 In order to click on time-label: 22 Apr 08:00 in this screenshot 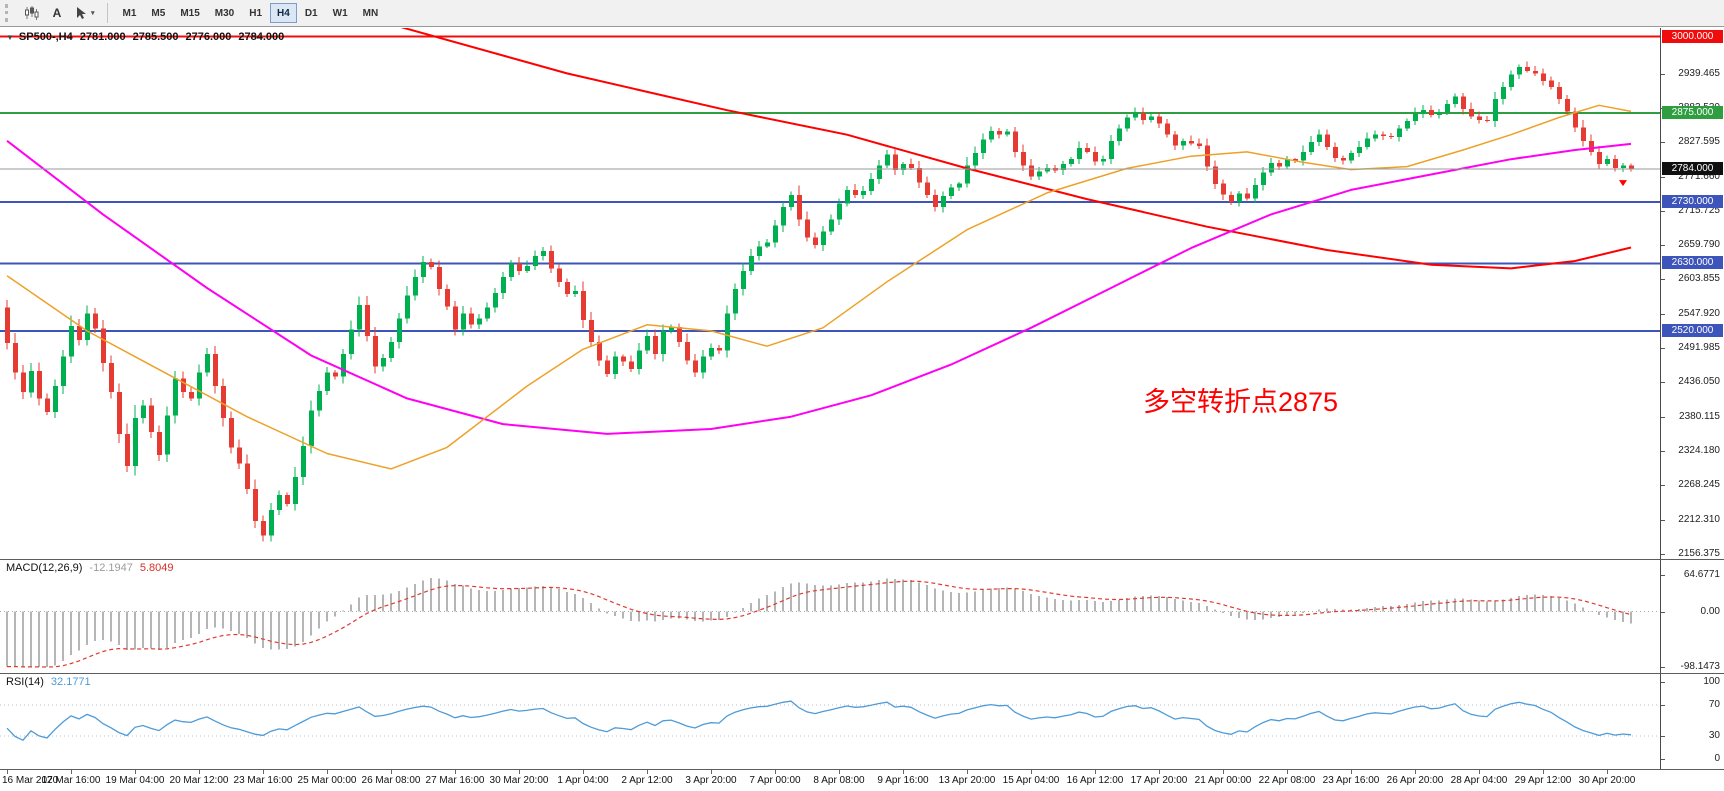, I will do `click(1287, 780)`.